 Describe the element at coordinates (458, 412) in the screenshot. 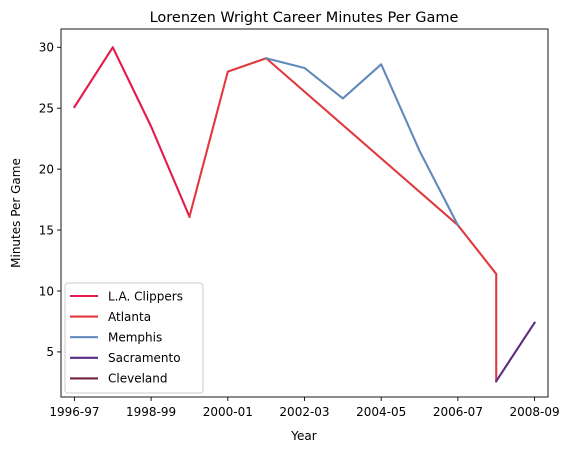

I see `x-tick-label: 2006-07` at that location.